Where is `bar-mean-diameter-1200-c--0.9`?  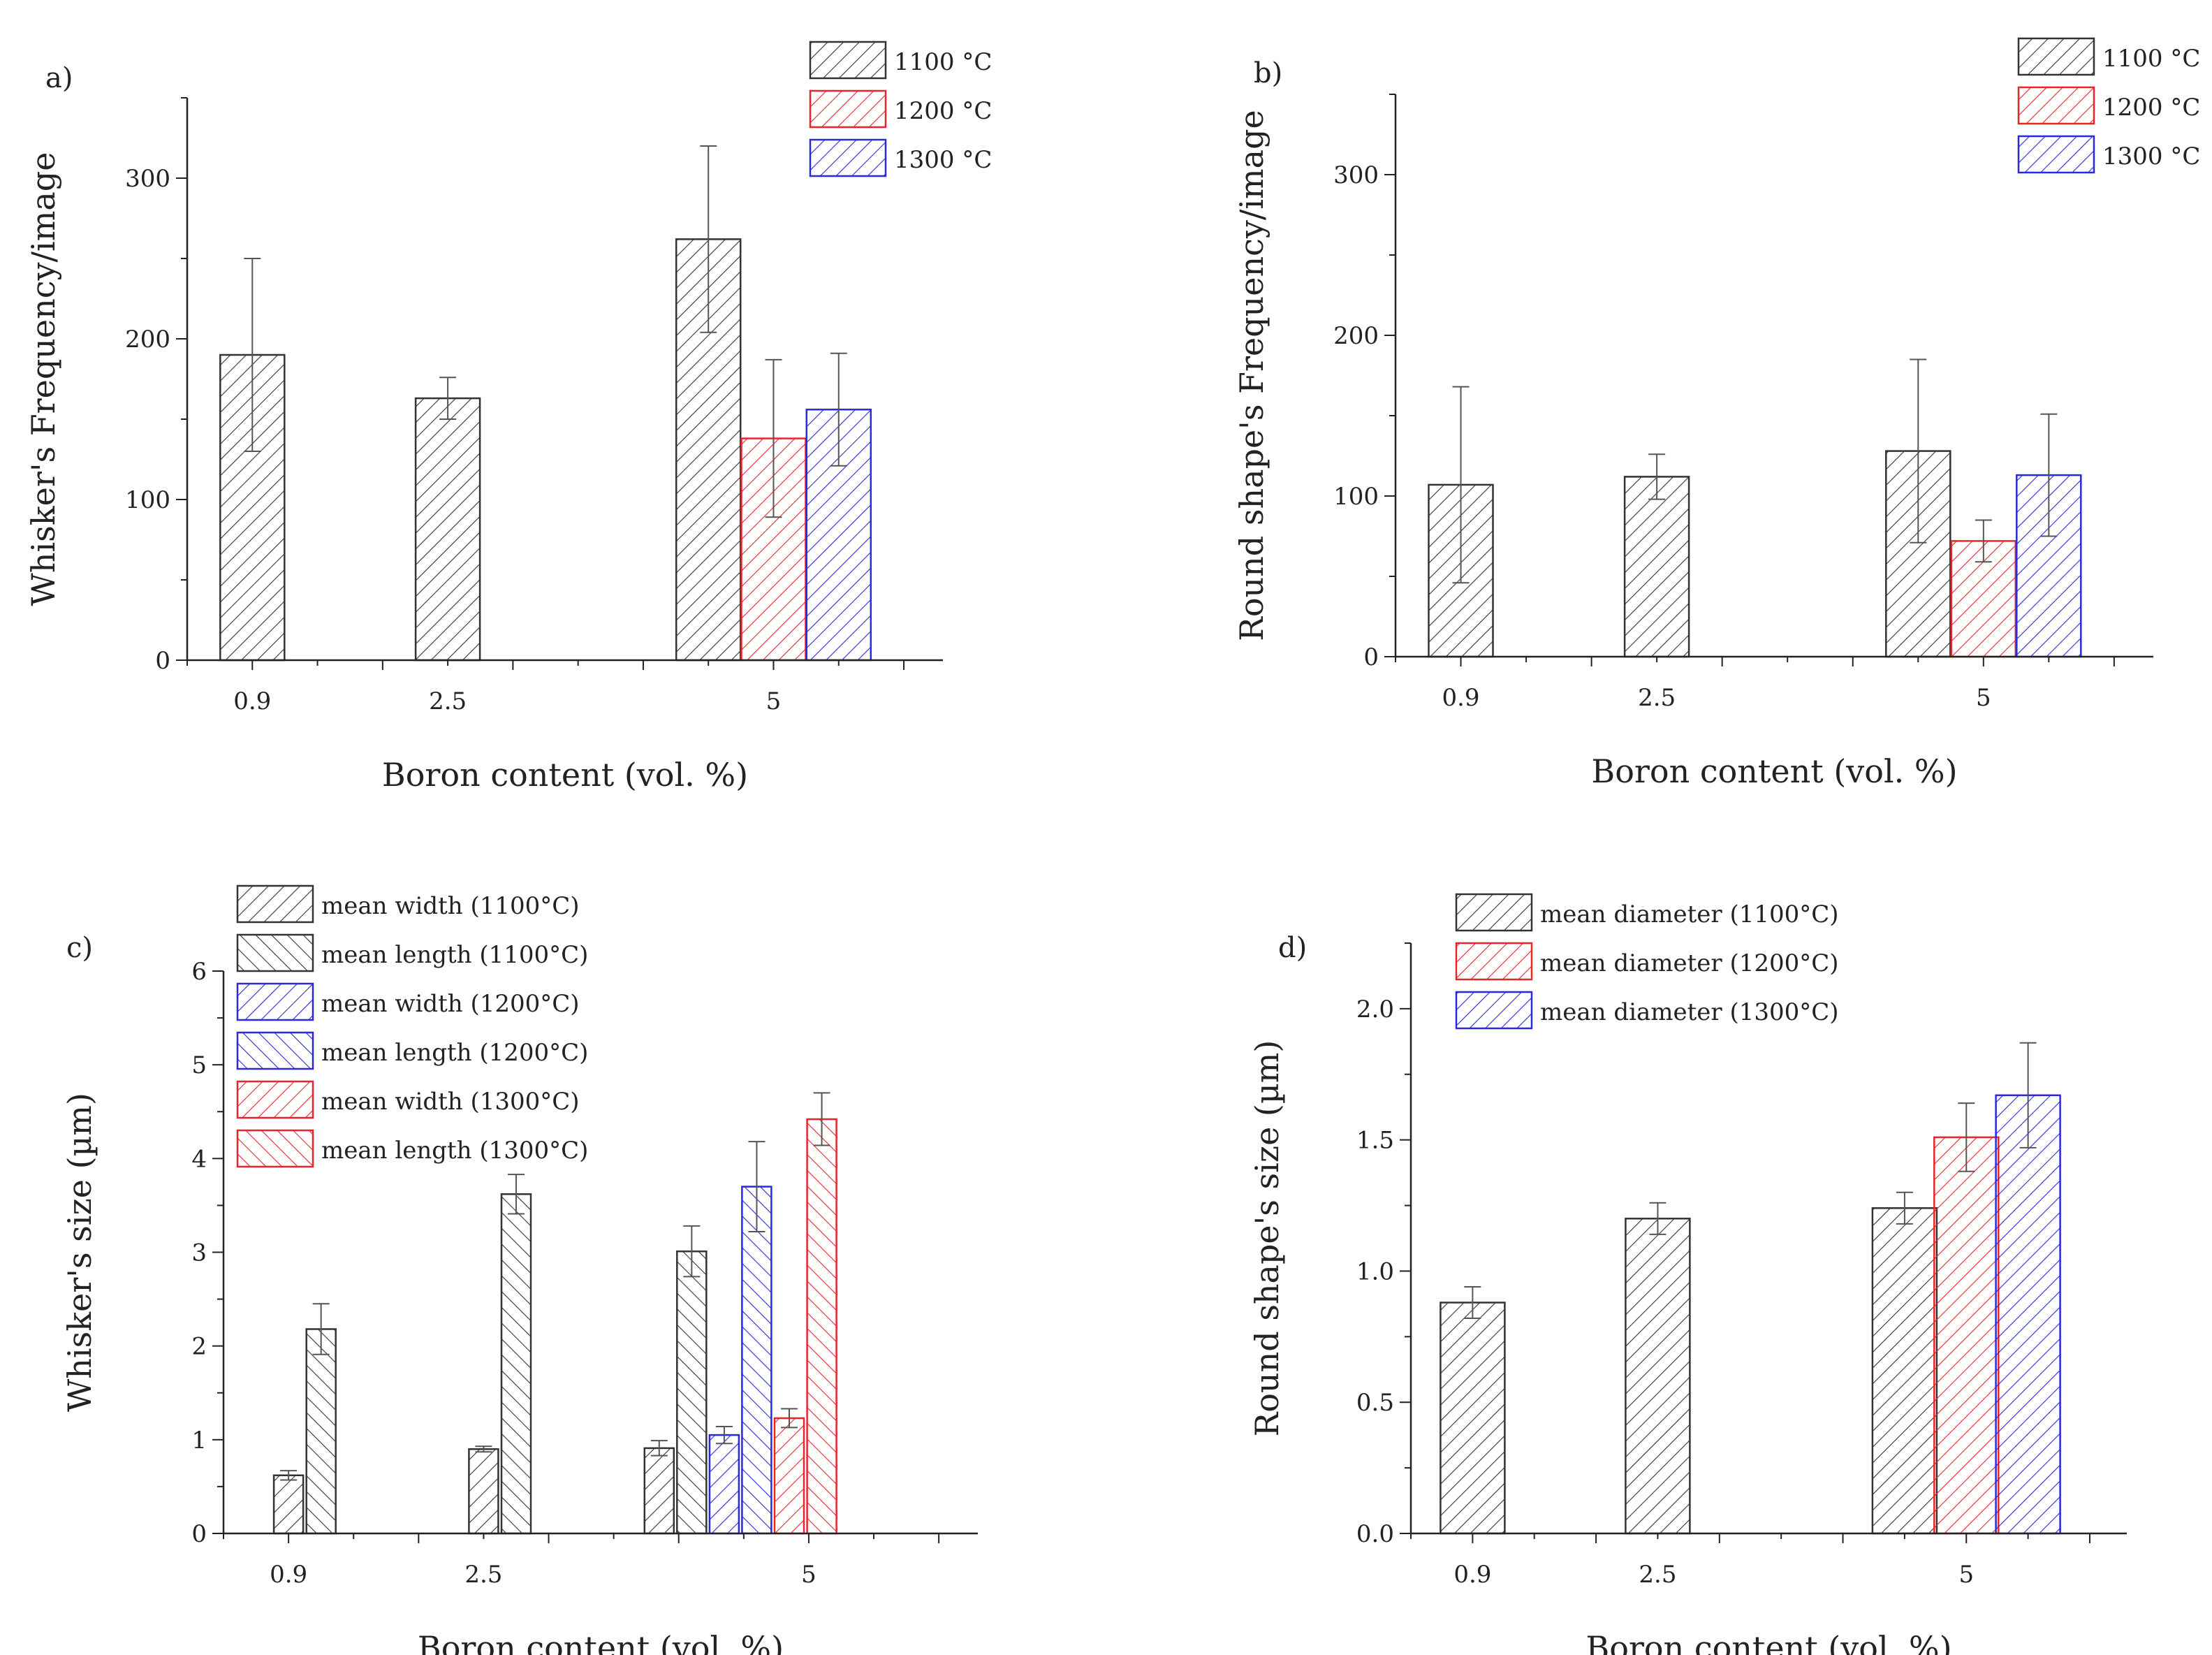
bar-mean-diameter-1200-c--0.9 is located at coordinates (1967, 1335).